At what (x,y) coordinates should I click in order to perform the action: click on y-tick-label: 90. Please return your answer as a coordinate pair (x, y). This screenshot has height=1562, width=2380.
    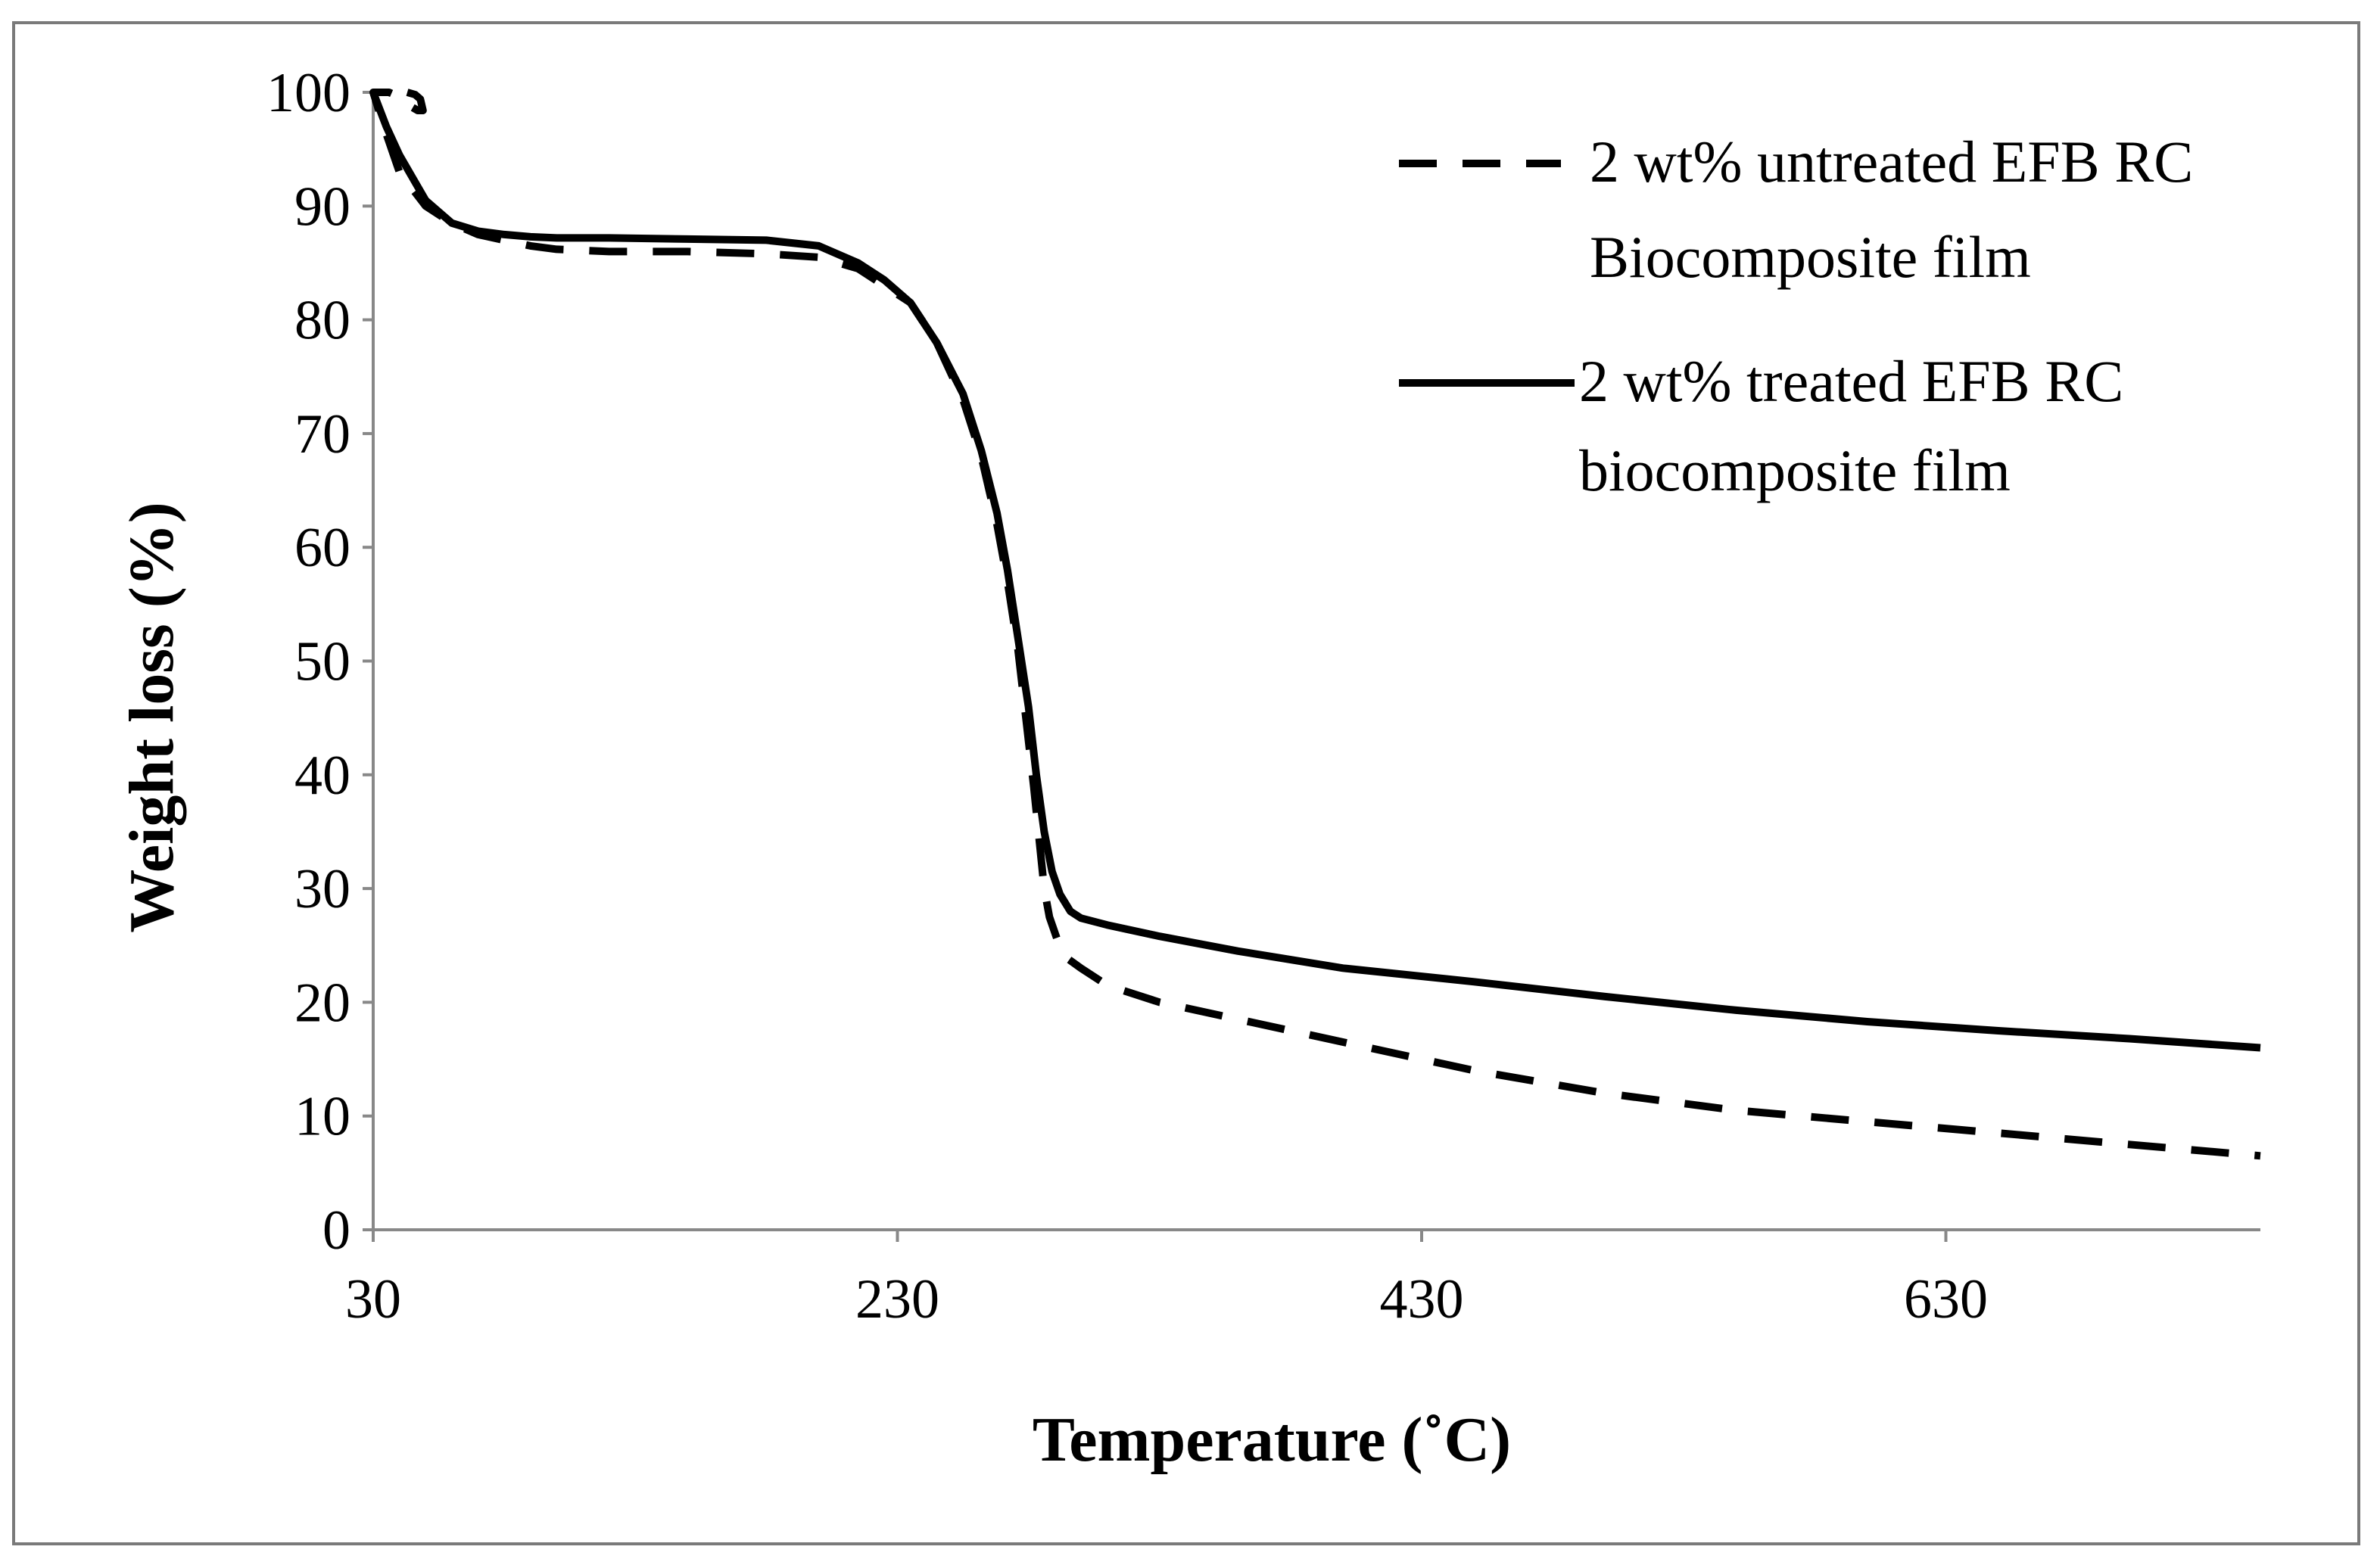
    Looking at the image, I should click on (322, 207).